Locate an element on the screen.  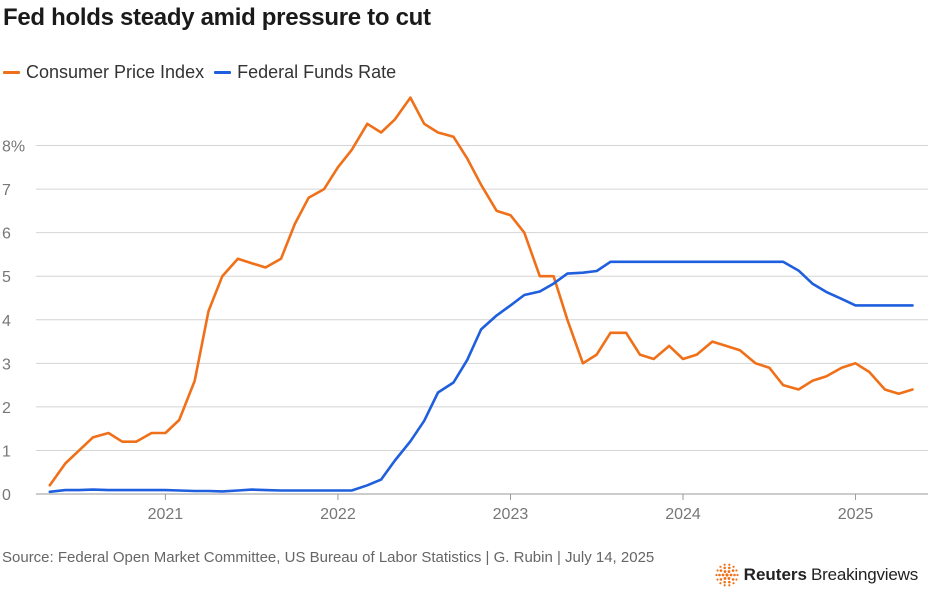
x-tick-label: 2022 is located at coordinates (338, 514).